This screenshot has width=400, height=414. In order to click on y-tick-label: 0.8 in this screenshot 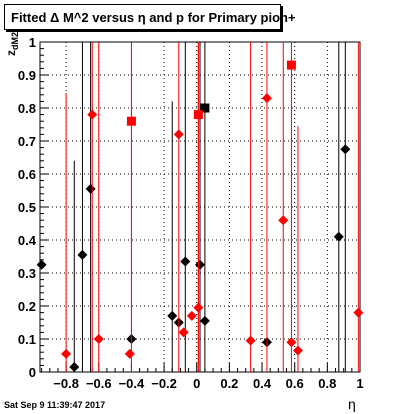, I will do `click(27, 108)`.